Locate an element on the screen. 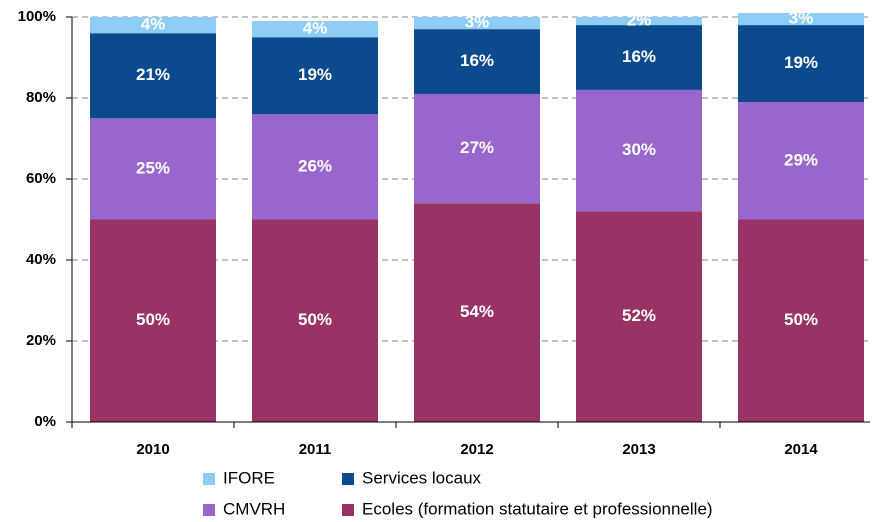  y-tick-label: 100% is located at coordinates (37, 16).